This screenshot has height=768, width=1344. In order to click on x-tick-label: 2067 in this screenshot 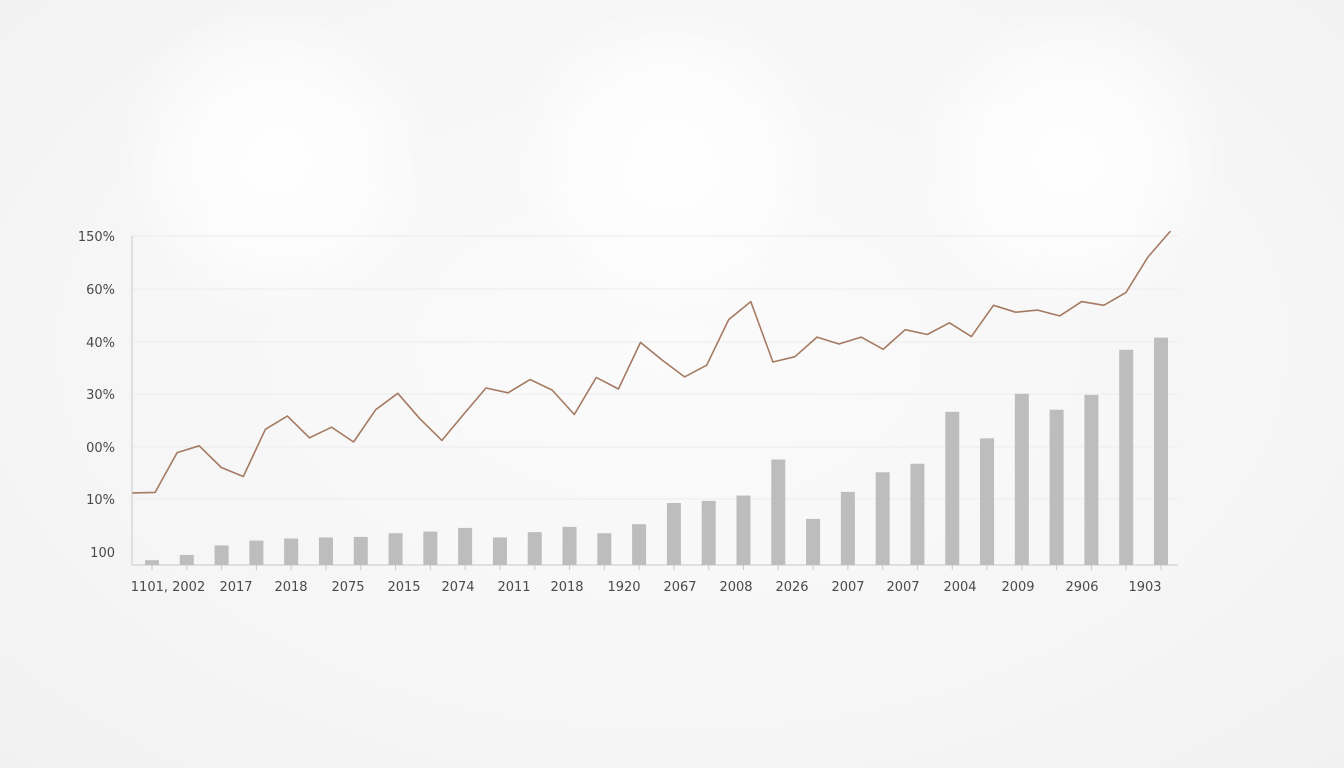, I will do `click(679, 587)`.